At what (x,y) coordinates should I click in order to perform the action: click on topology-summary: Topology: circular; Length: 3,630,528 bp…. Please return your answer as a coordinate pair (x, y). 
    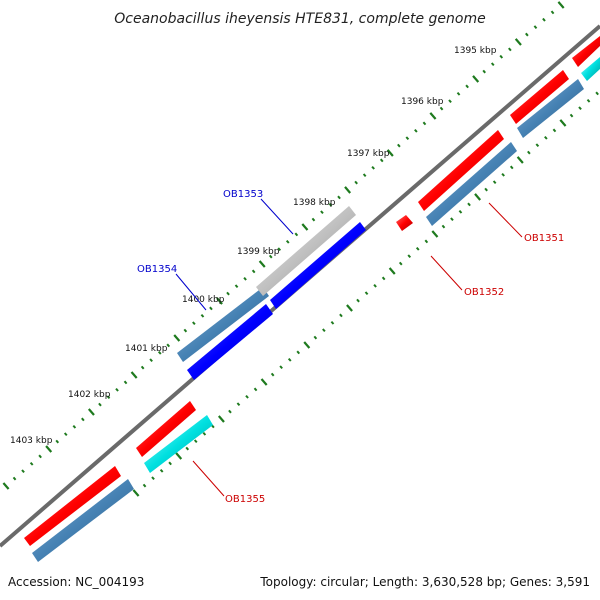
    Looking at the image, I should click on (424, 582).